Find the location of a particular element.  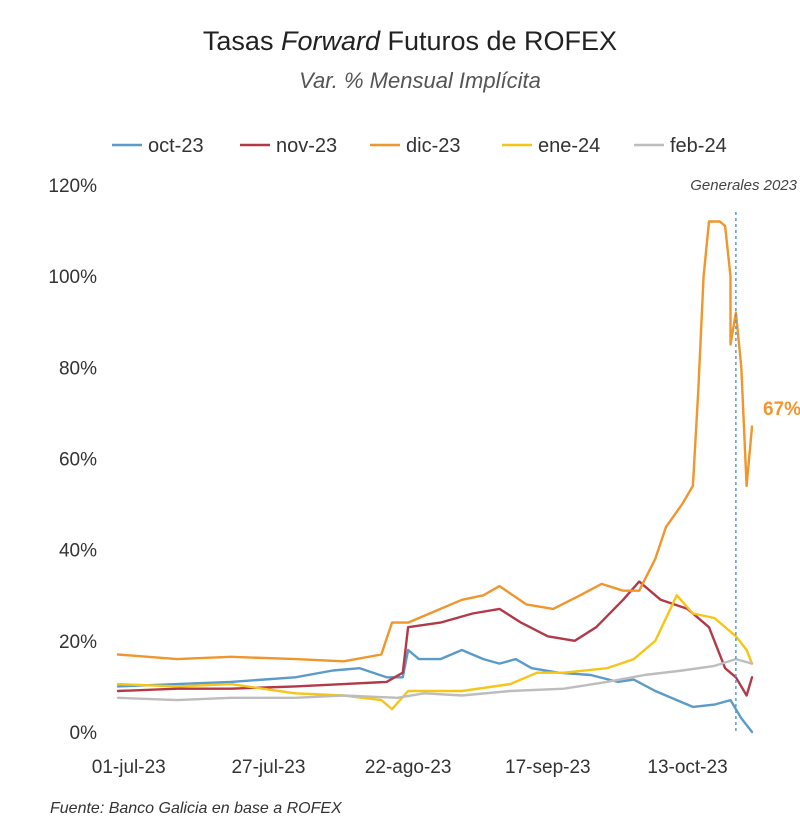

legend-label-dic-23: dic-23 is located at coordinates (433, 146).